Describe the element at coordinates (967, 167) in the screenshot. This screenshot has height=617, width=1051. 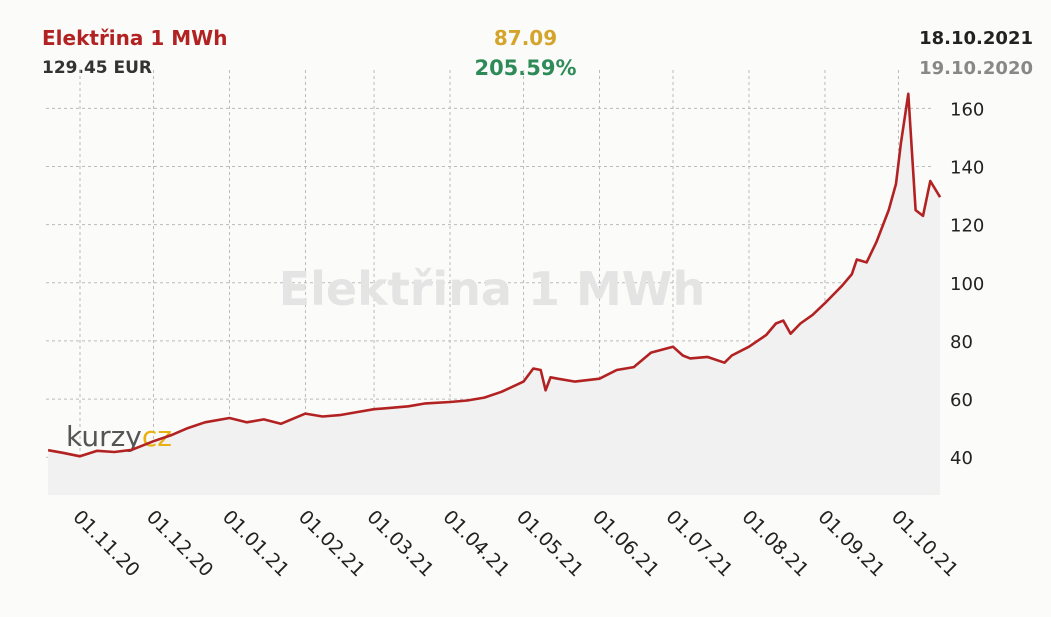
I see `y-tick-label: 140` at that location.